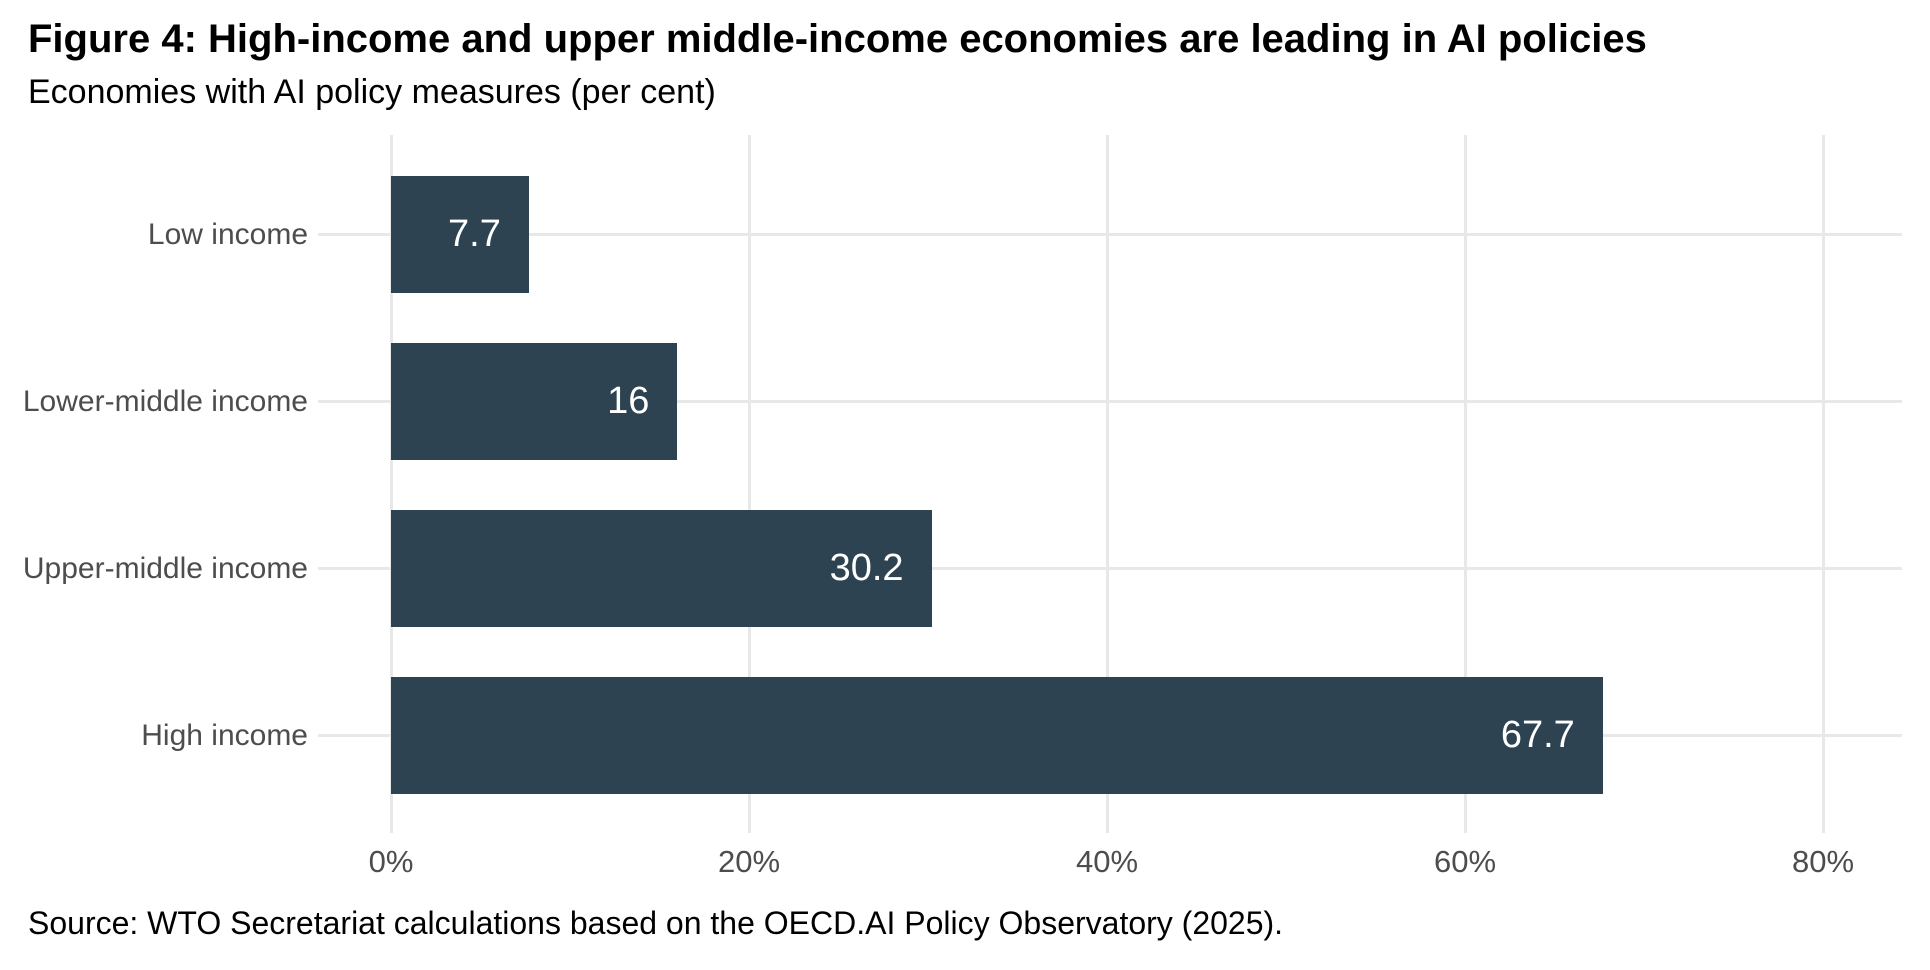 Image resolution: width=1930 pixels, height=970 pixels. What do you see at coordinates (1465, 861) in the screenshot?
I see `x-tick-label: 60%` at bounding box center [1465, 861].